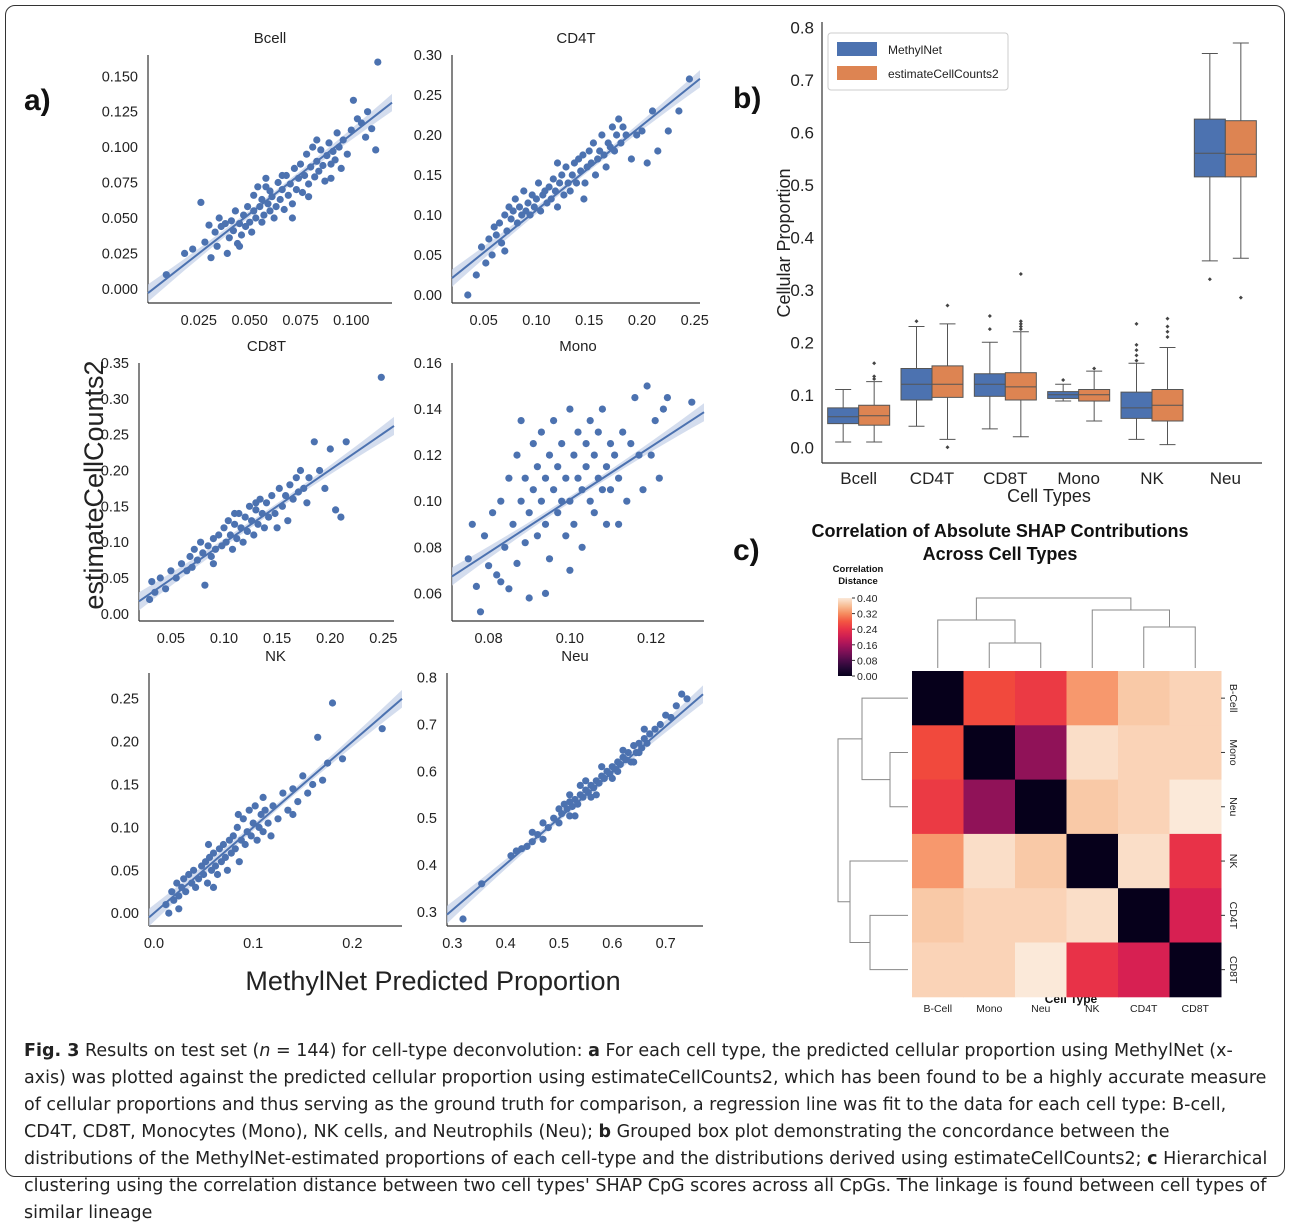 This screenshot has width=1292, height=1227. Describe the element at coordinates (570, 639) in the screenshot. I see `x-tick-label: 0.10` at that location.